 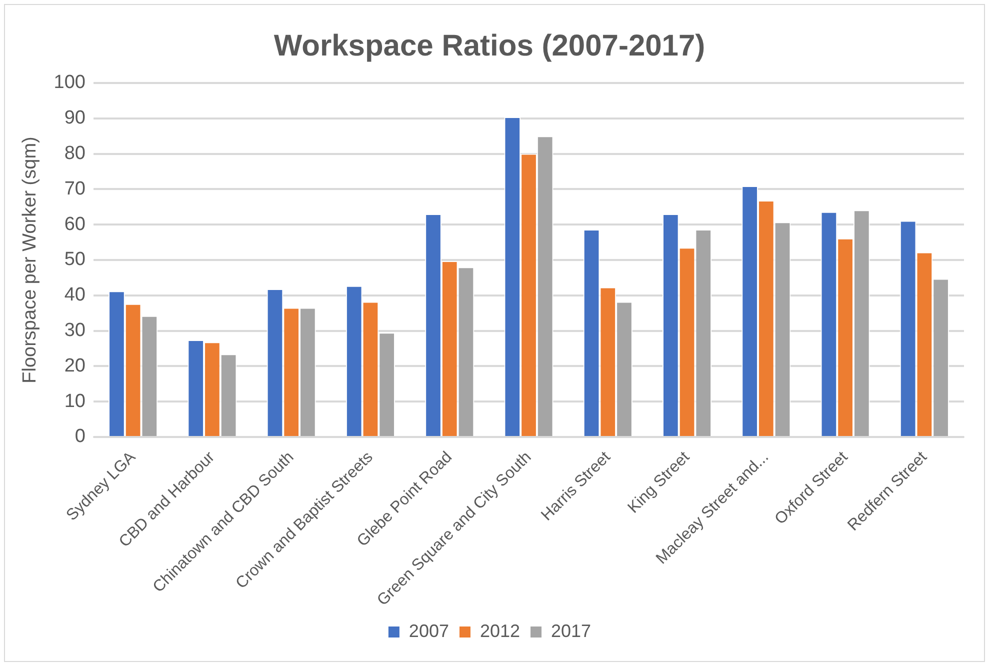 I want to click on y-tick-label: 80, so click(x=75, y=153).